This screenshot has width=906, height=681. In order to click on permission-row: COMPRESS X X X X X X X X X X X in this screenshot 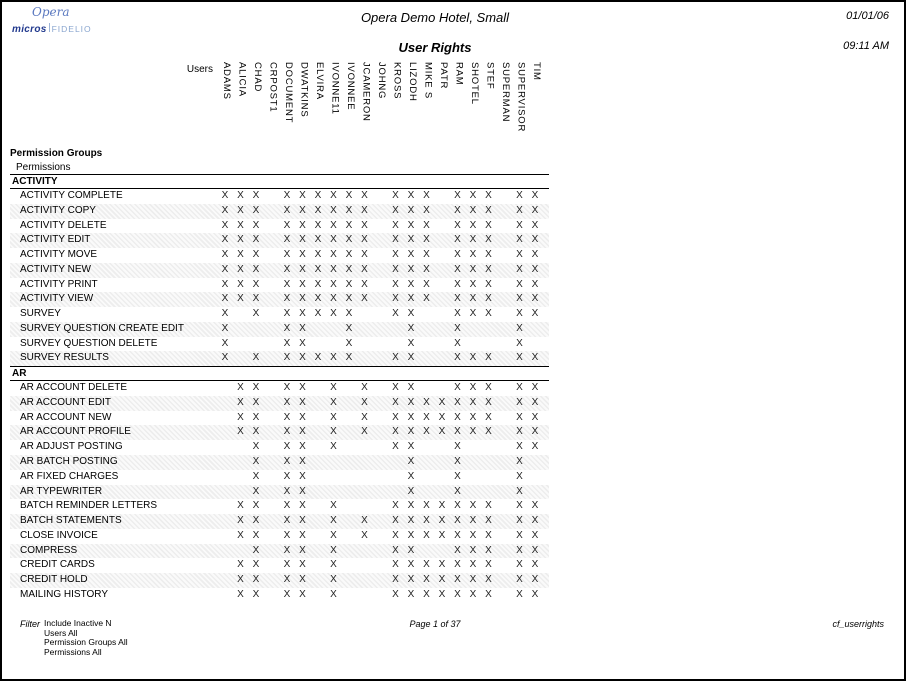, I will do `click(279, 551)`.